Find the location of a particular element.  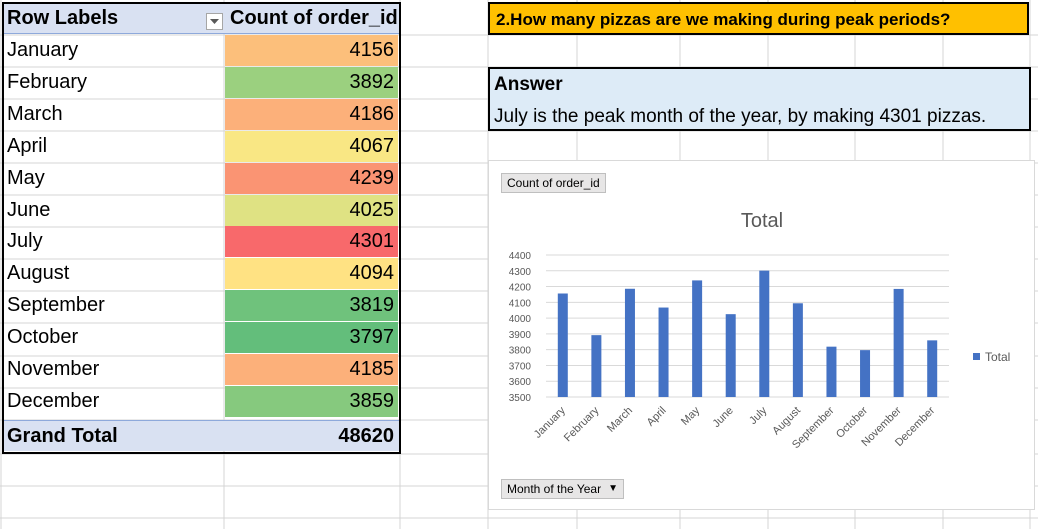

pivot-row-value: 4239 is located at coordinates (372, 177).